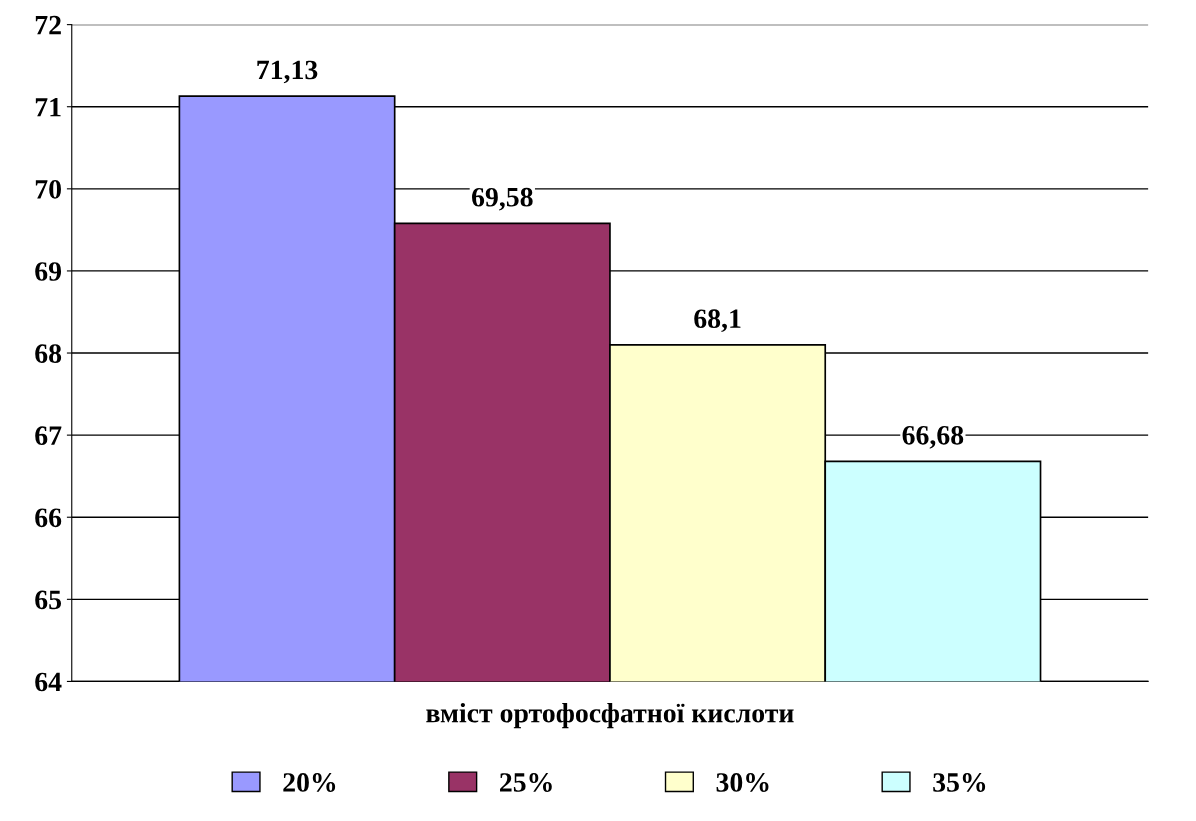  Describe the element at coordinates (502, 199) in the screenshot. I see `data-label: 69,58` at that location.